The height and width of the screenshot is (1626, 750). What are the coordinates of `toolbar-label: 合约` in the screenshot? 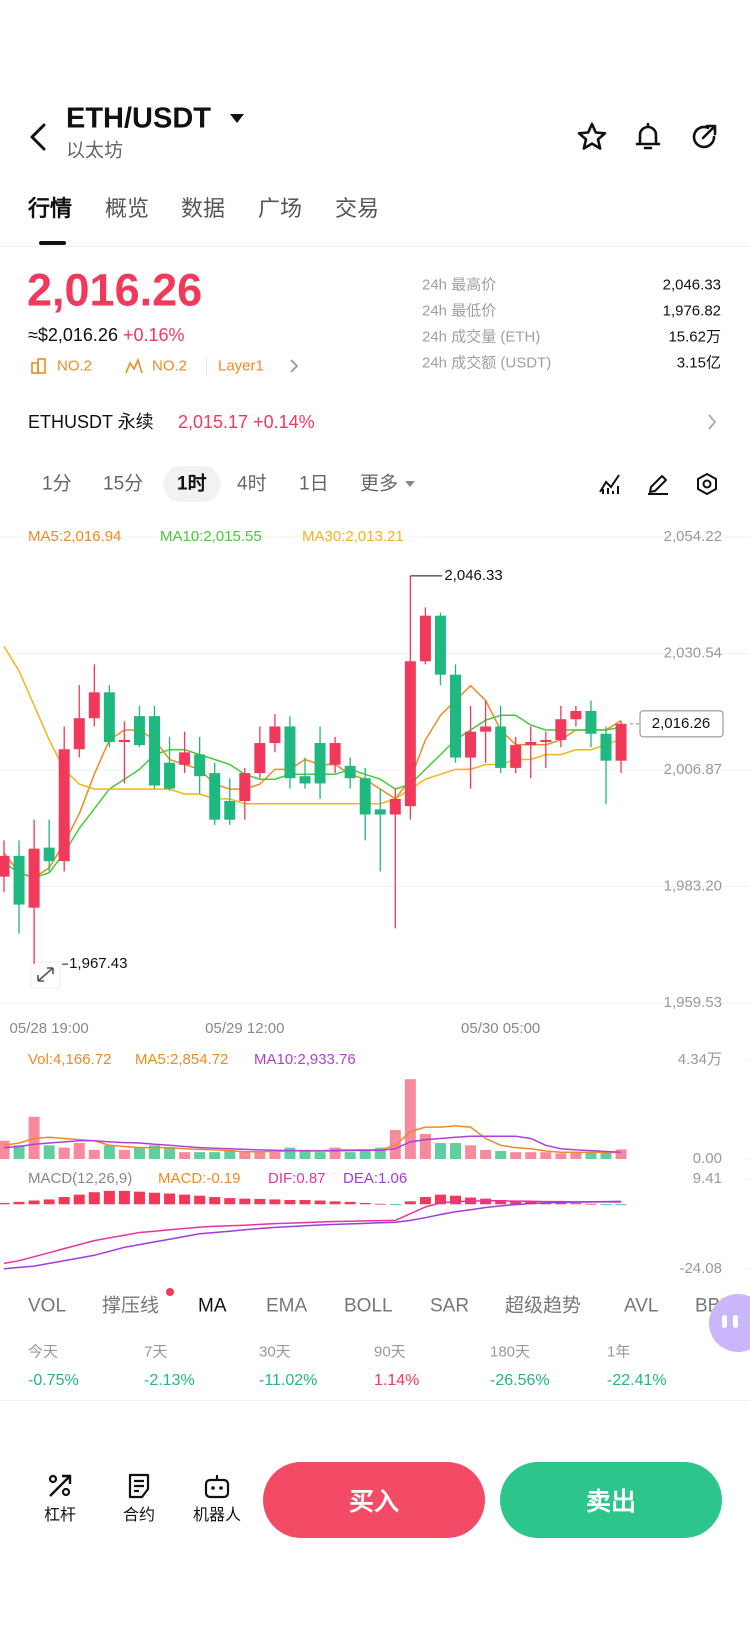 It's located at (139, 1515).